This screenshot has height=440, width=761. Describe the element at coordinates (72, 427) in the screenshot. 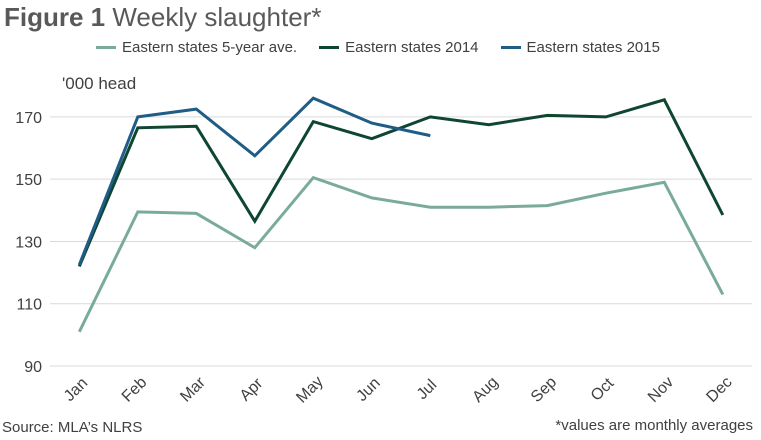

I see `source-note: Source: MLA’s NLRS` at that location.